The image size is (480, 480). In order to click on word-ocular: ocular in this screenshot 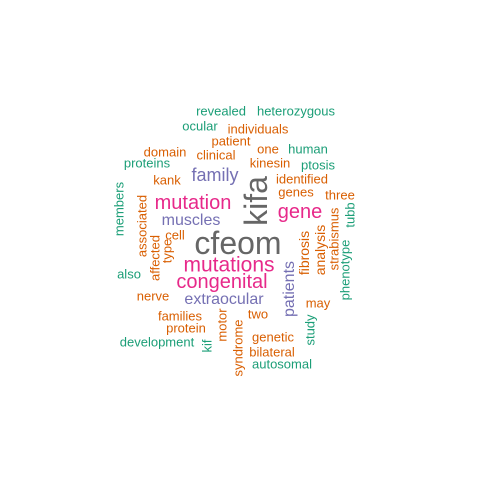, I will do `click(200, 126)`.